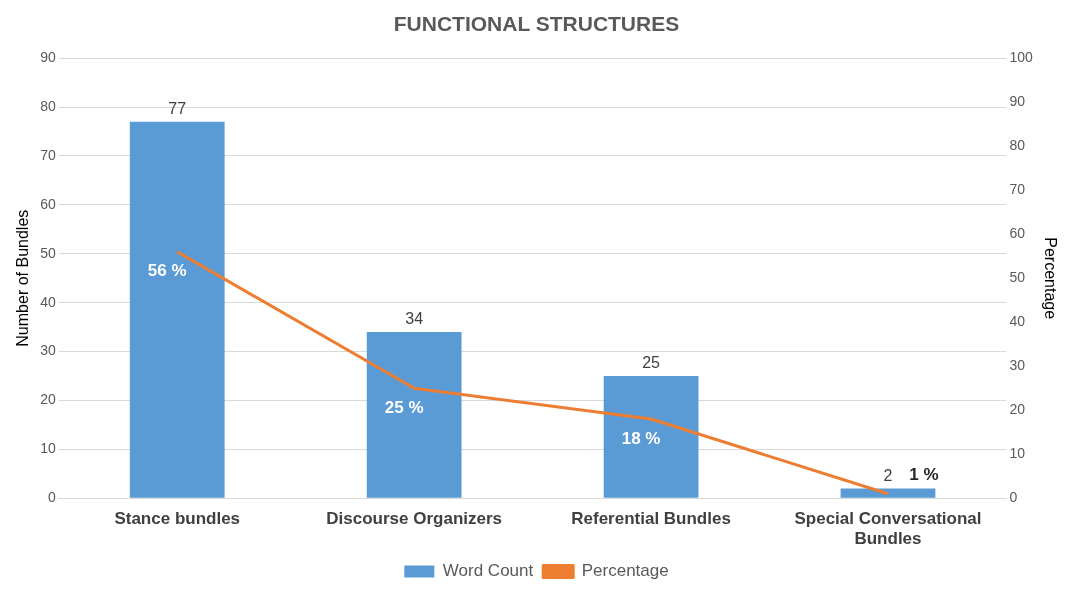  I want to click on x-tick-label: Discourse Organizers, so click(414, 519).